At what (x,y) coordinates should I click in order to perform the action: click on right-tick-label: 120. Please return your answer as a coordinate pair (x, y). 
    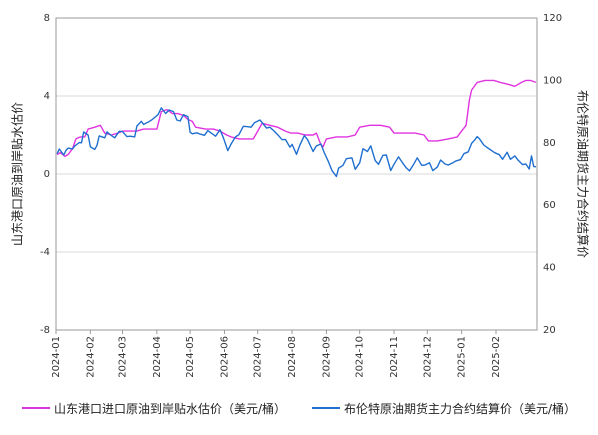
    Looking at the image, I should click on (552, 18).